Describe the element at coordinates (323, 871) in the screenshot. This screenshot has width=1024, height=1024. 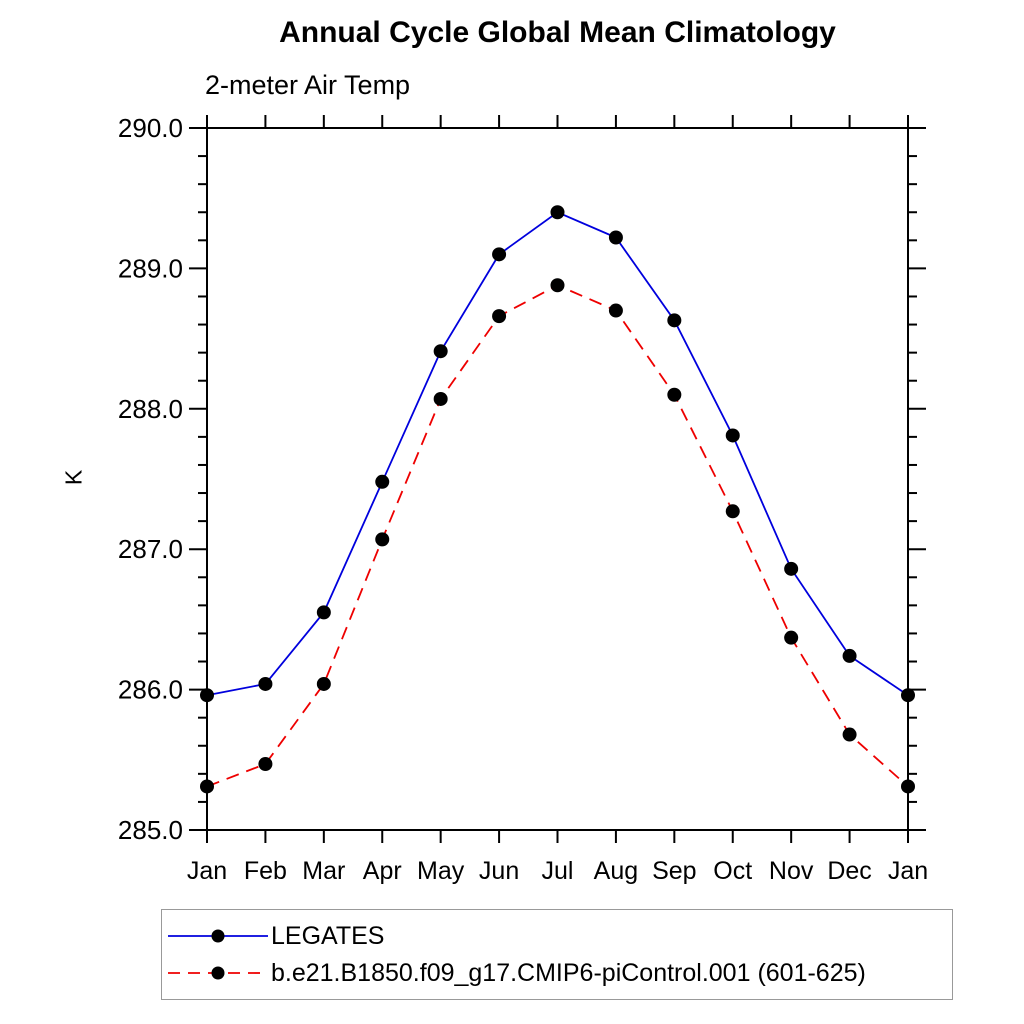
I see `x-tick-label: Mar` at that location.